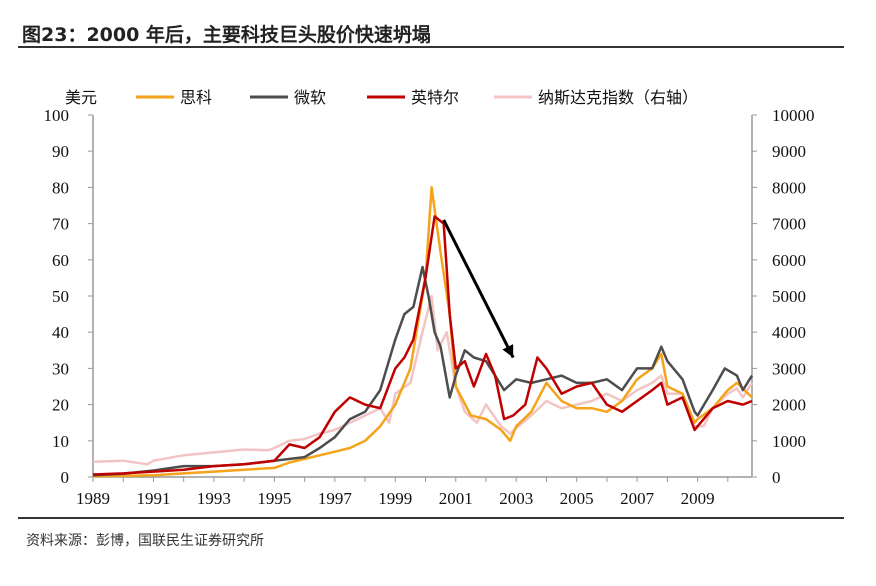  What do you see at coordinates (435, 97) in the screenshot?
I see `legend-label: 英特尔` at bounding box center [435, 97].